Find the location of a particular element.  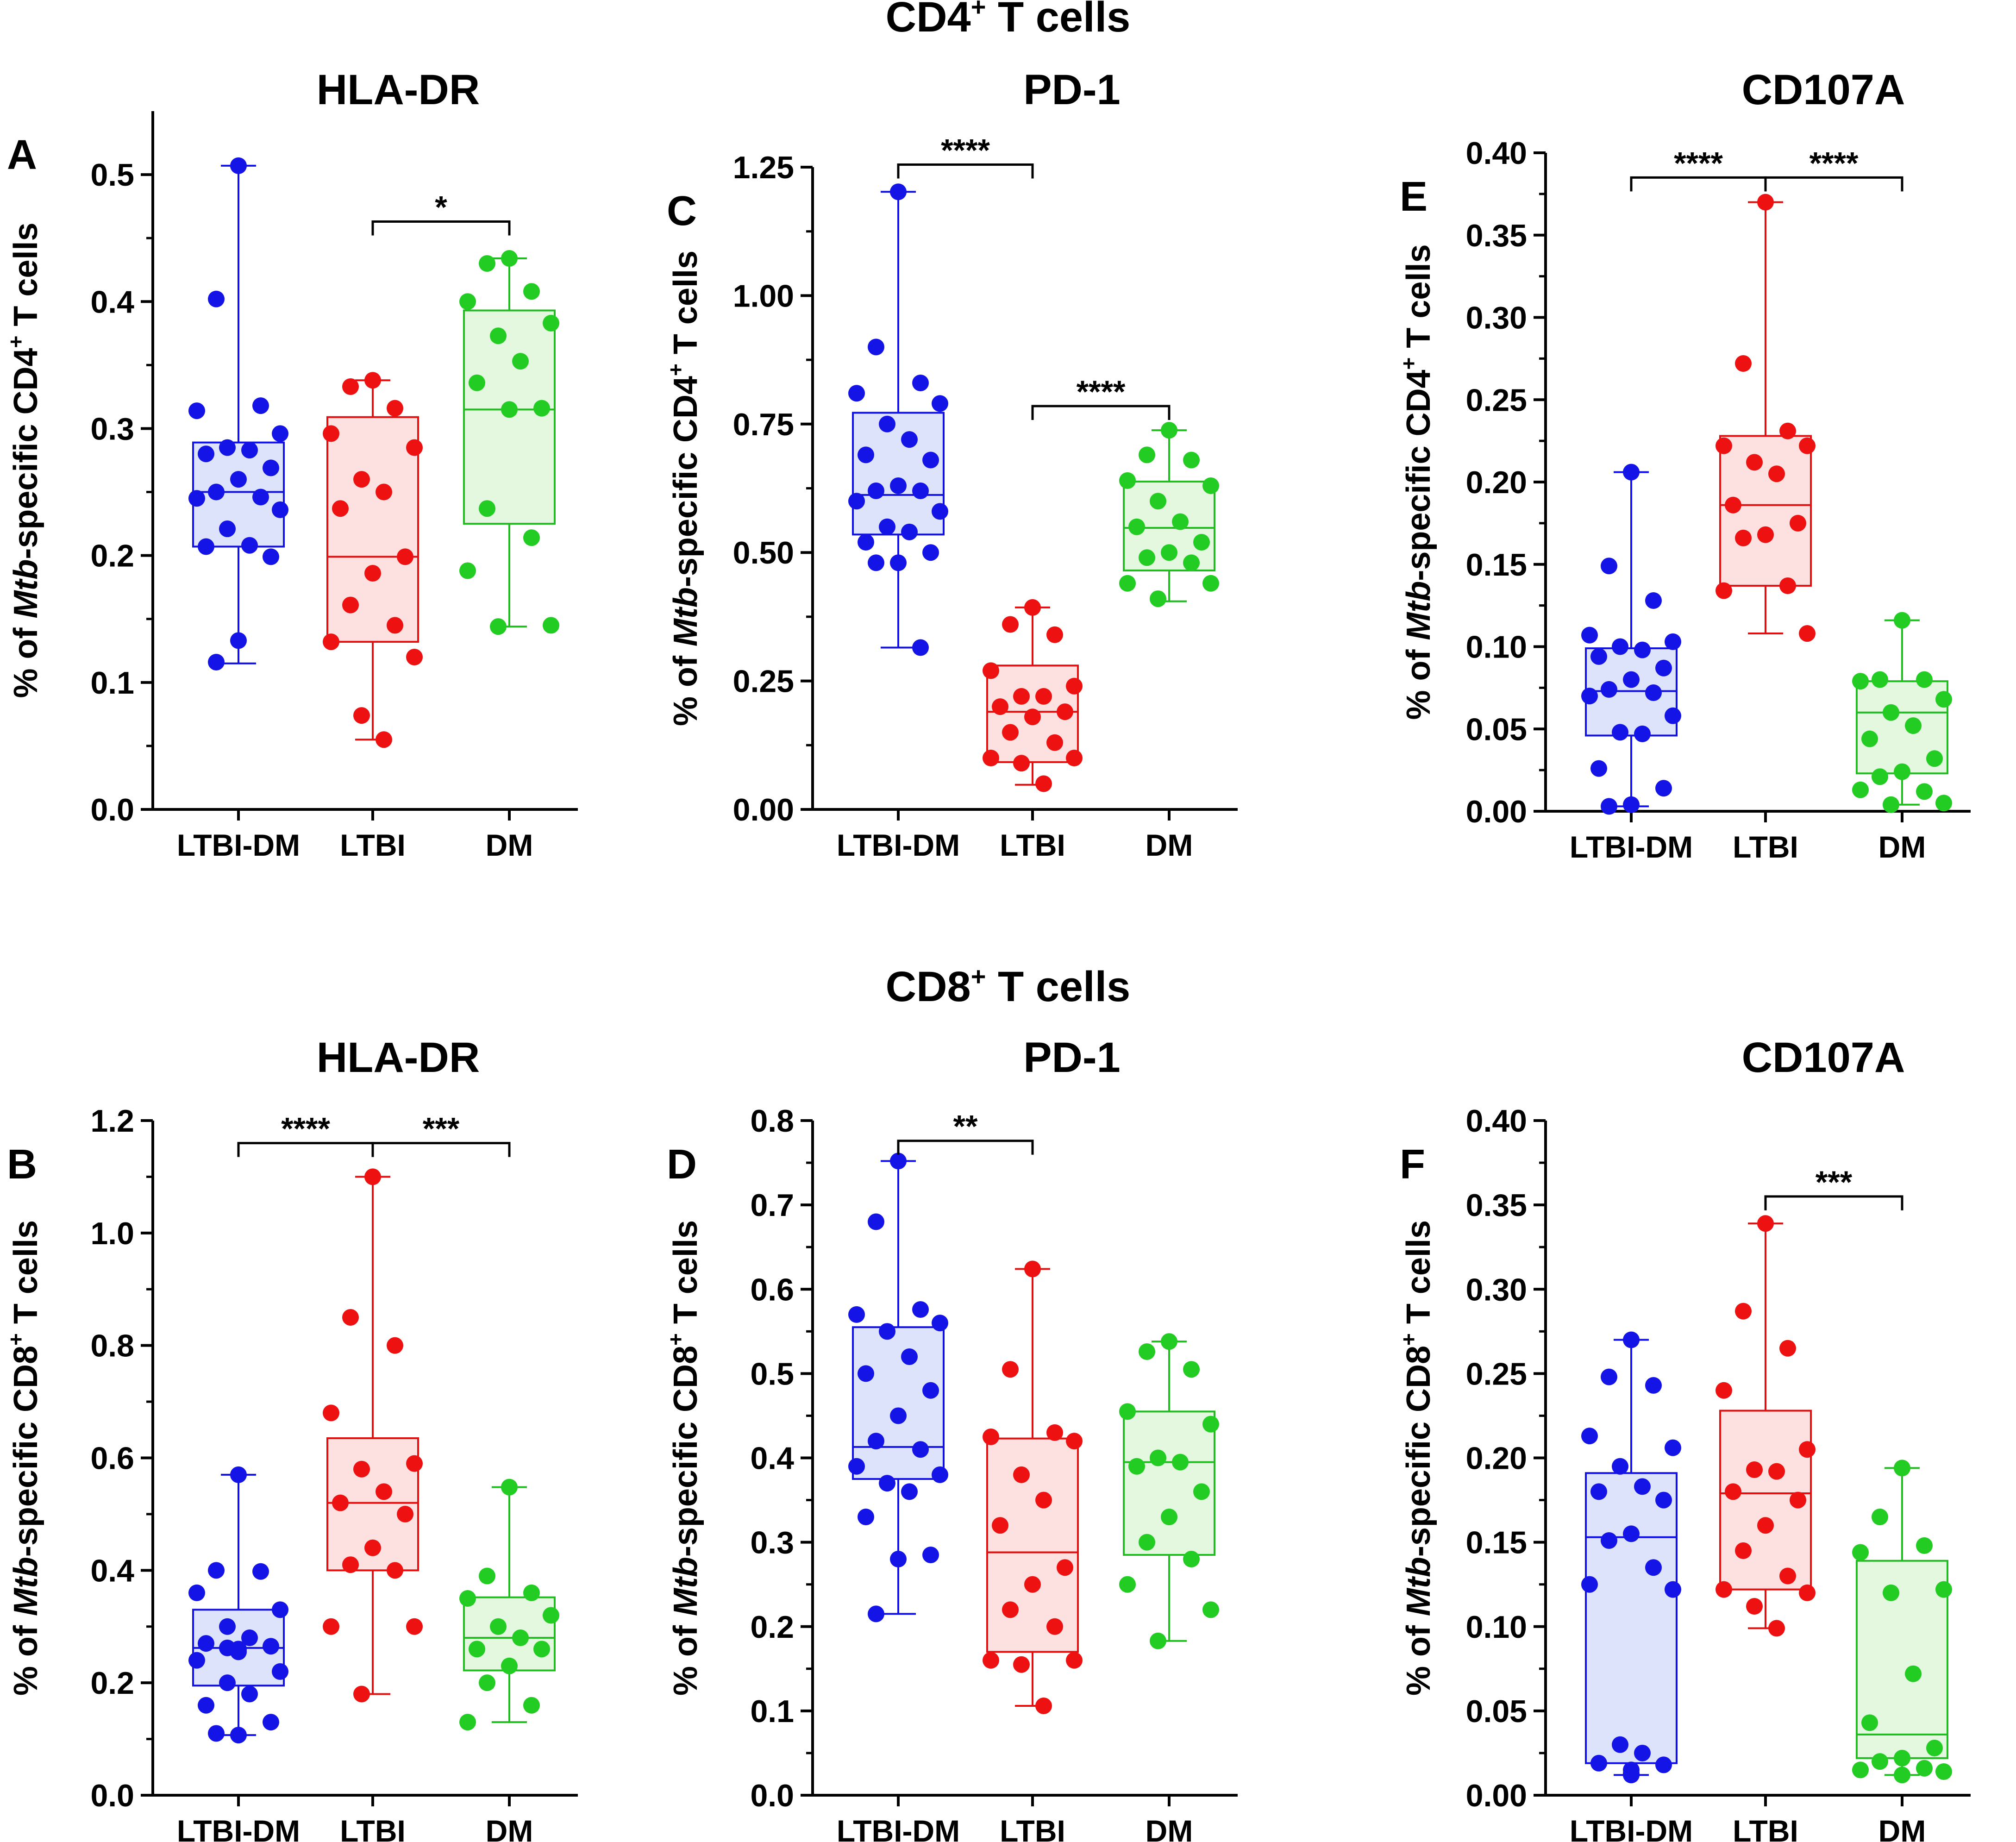

y-tick-label-E: 0.25 is located at coordinates (1496, 400).